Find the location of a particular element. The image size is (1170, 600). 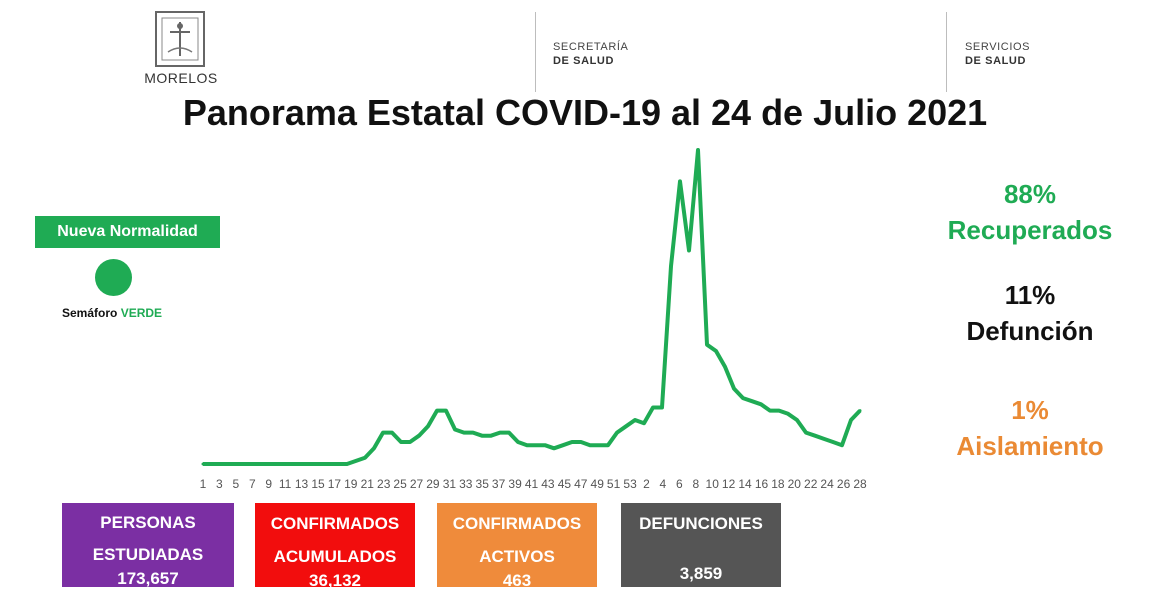

x-tick-label: 6 is located at coordinates (679, 483).